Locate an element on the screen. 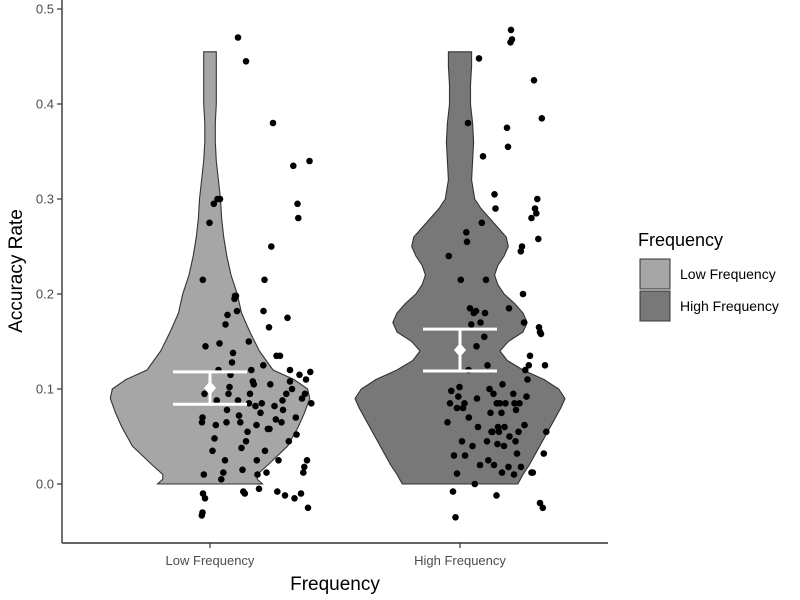 The image size is (800, 600). legend: Frequency Low Frequency High Frequency is located at coordinates (708, 276).